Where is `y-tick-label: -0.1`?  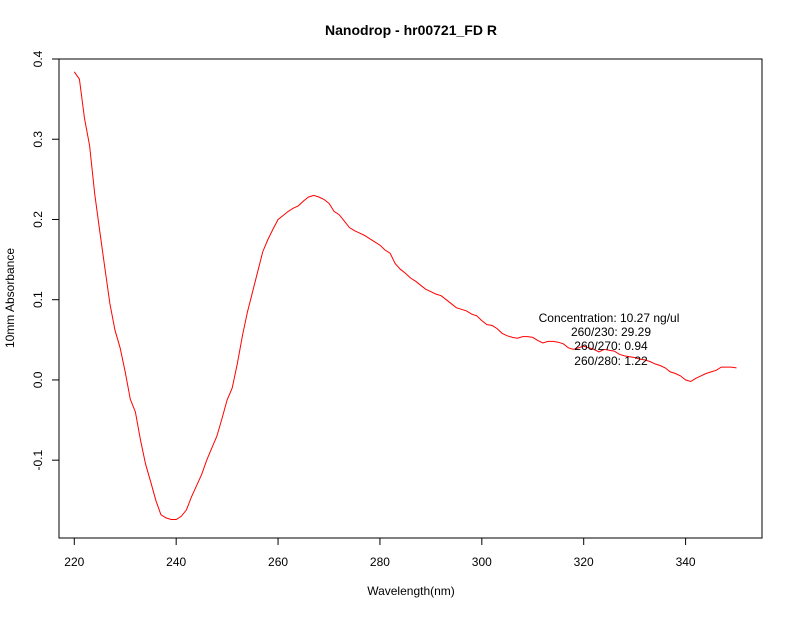
y-tick-label: -0.1 is located at coordinates (38, 460).